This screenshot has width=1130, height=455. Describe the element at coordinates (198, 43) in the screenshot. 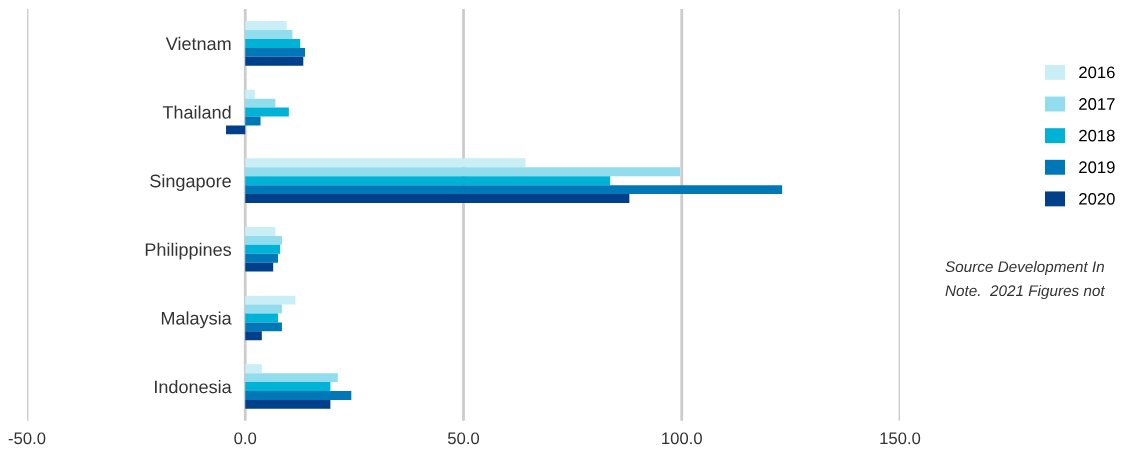

I see `y-tick-label: Vietnam` at that location.